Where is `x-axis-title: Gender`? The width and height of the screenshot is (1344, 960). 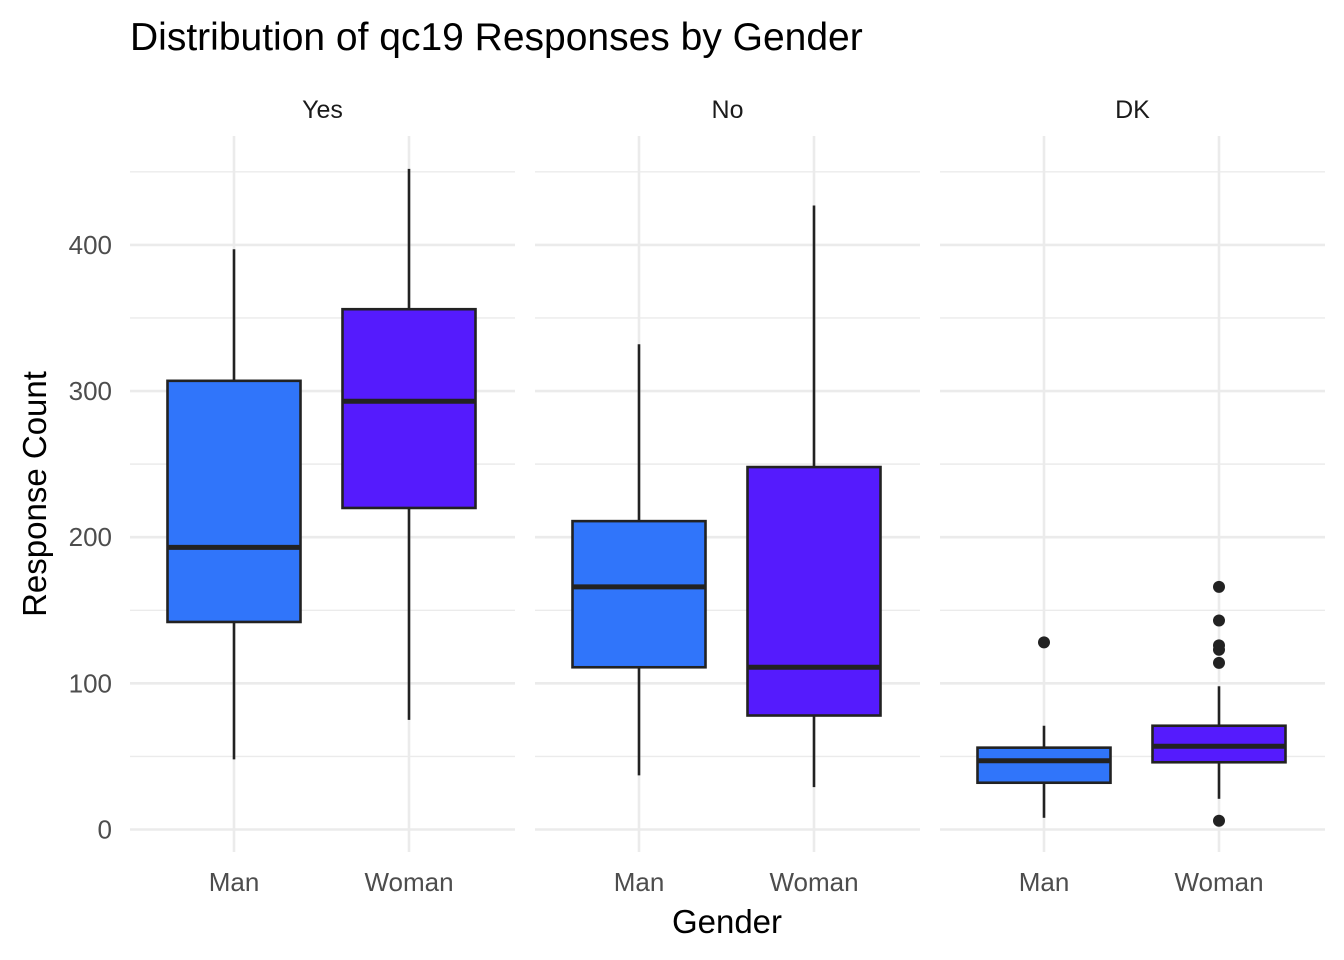 x-axis-title: Gender is located at coordinates (727, 921).